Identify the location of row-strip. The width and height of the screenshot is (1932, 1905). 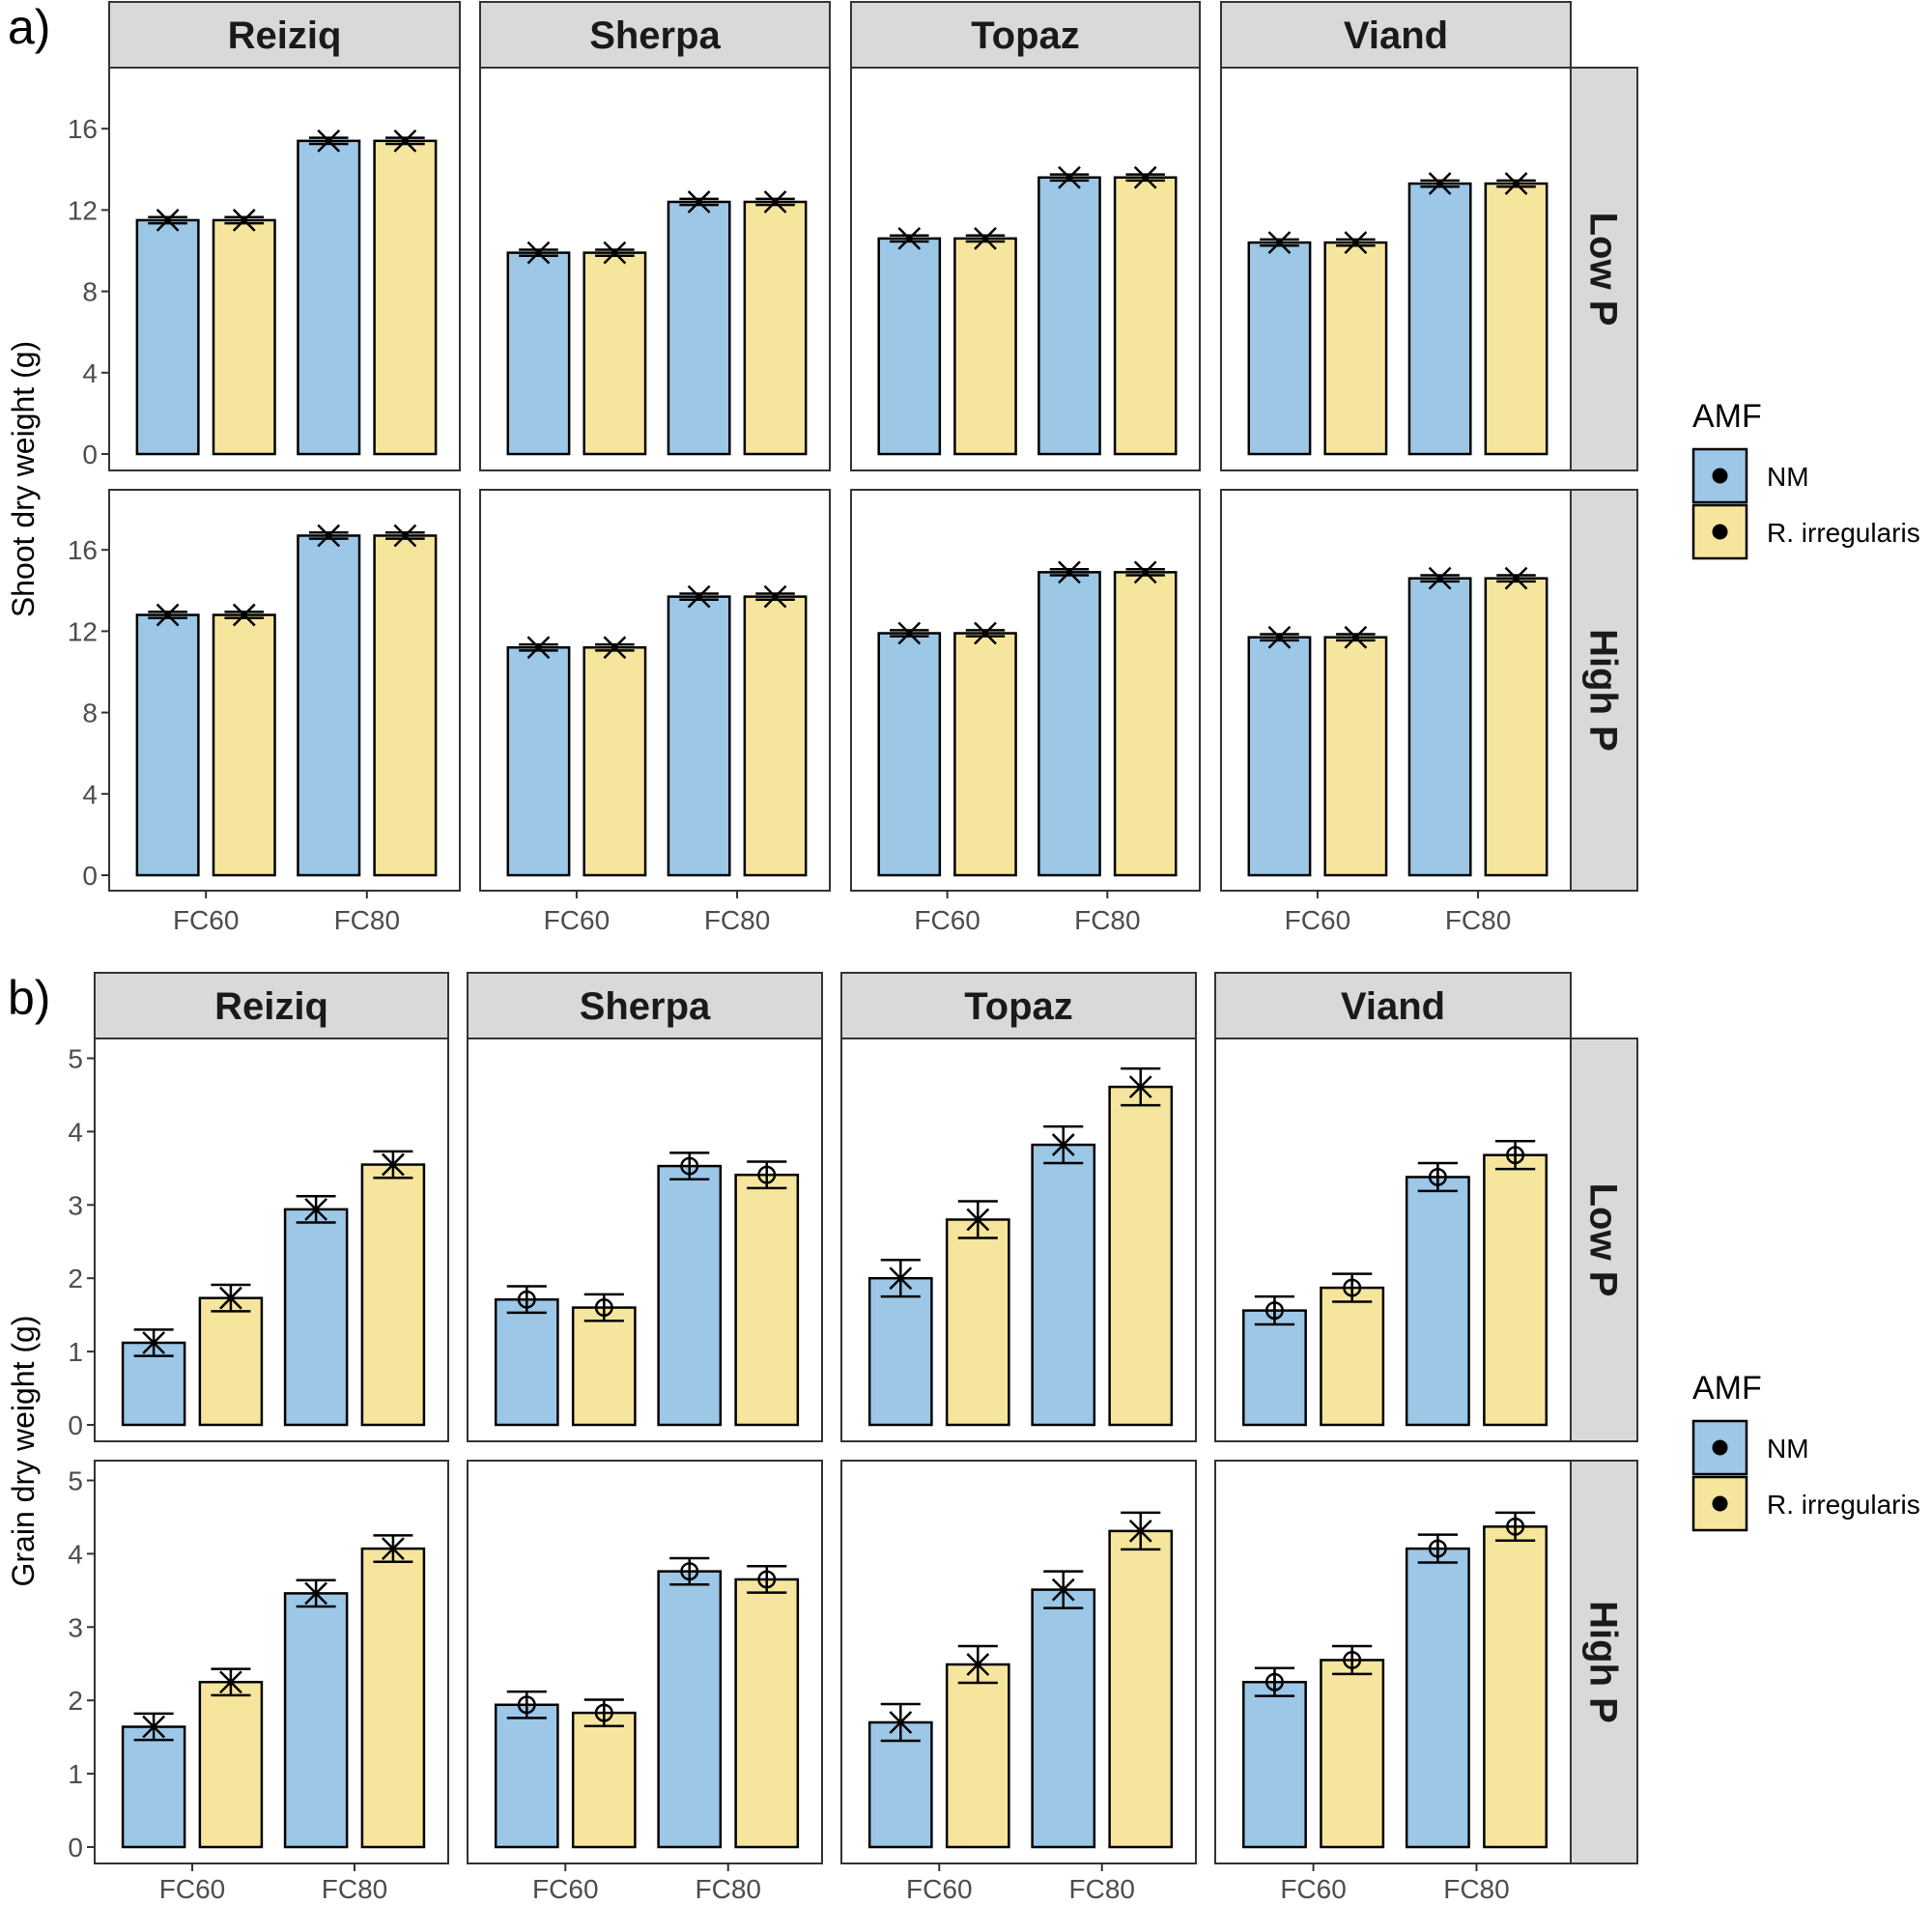
(1604, 269).